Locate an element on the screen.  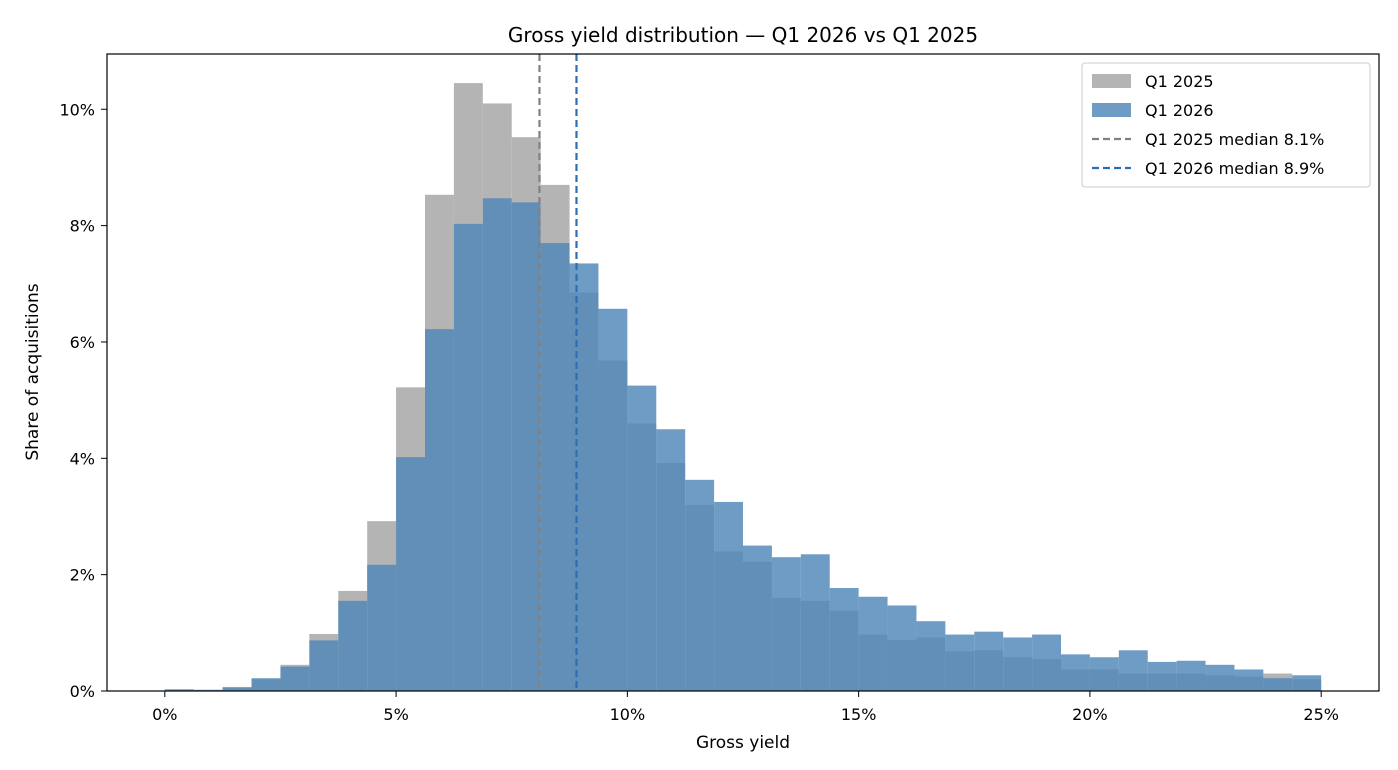
legend-label: Q1 2025 median 8.1% is located at coordinates (1234, 139).